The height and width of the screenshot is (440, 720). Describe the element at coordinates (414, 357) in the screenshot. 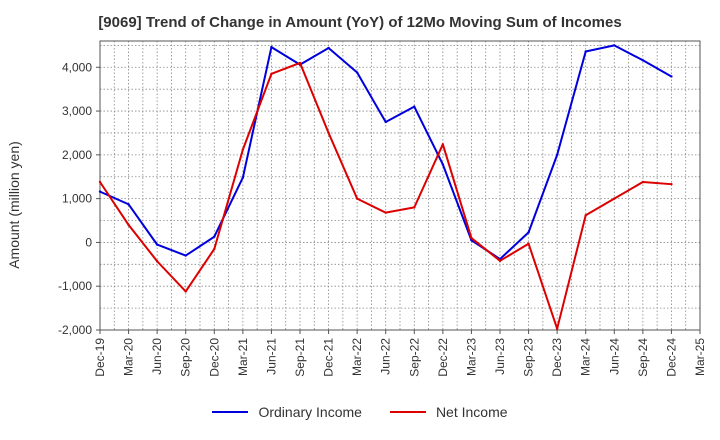

I see `x-tick-label: Sep-22` at that location.